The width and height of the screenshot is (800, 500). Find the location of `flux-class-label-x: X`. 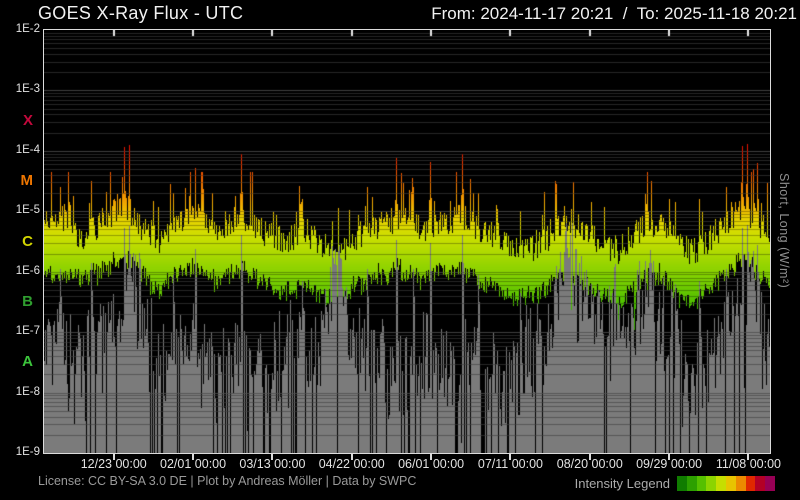

flux-class-label-x: X is located at coordinates (27, 120).